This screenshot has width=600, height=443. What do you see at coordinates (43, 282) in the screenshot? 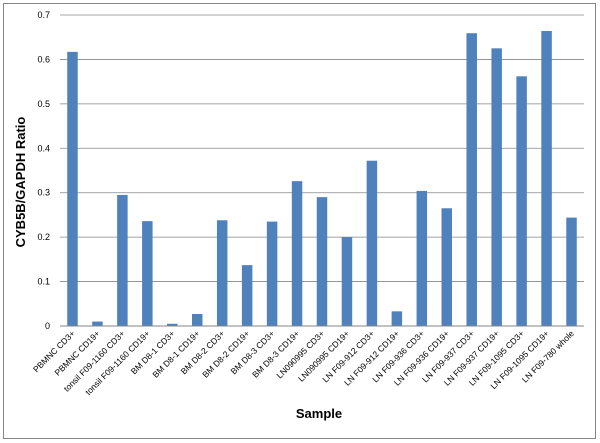
I see `y-tick-label: 0.1` at bounding box center [43, 282].